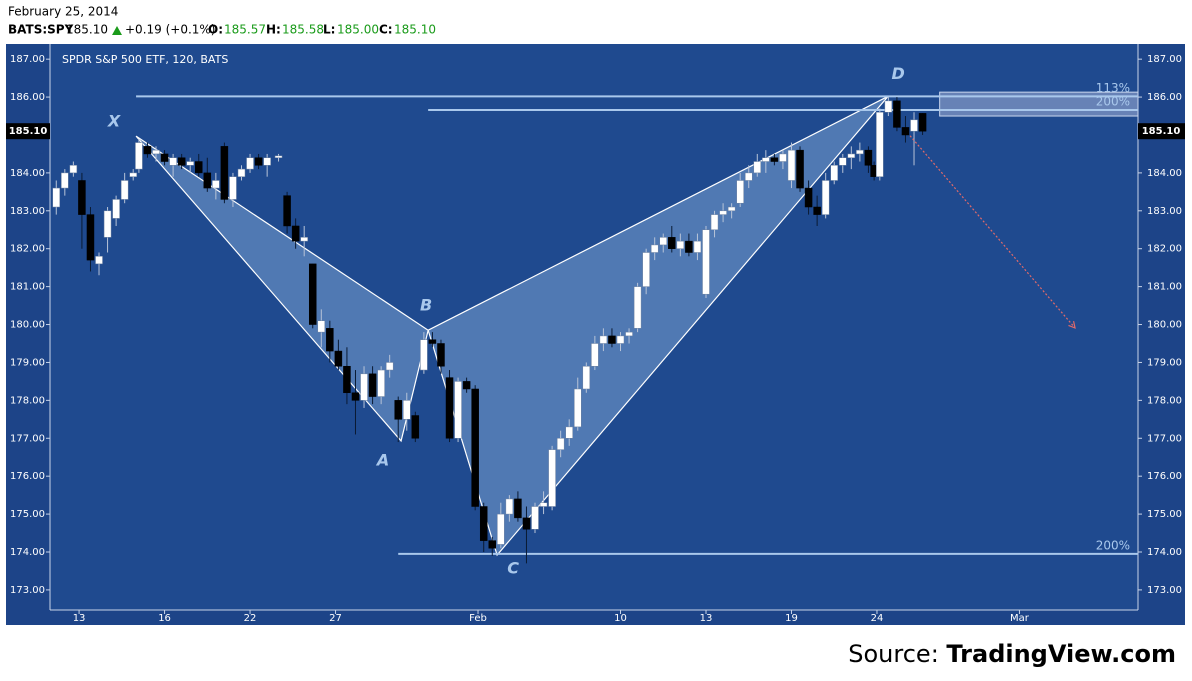 This screenshot has height=681, width=1192. What do you see at coordinates (273, 30) in the screenshot?
I see `high-label: H:` at bounding box center [273, 30].